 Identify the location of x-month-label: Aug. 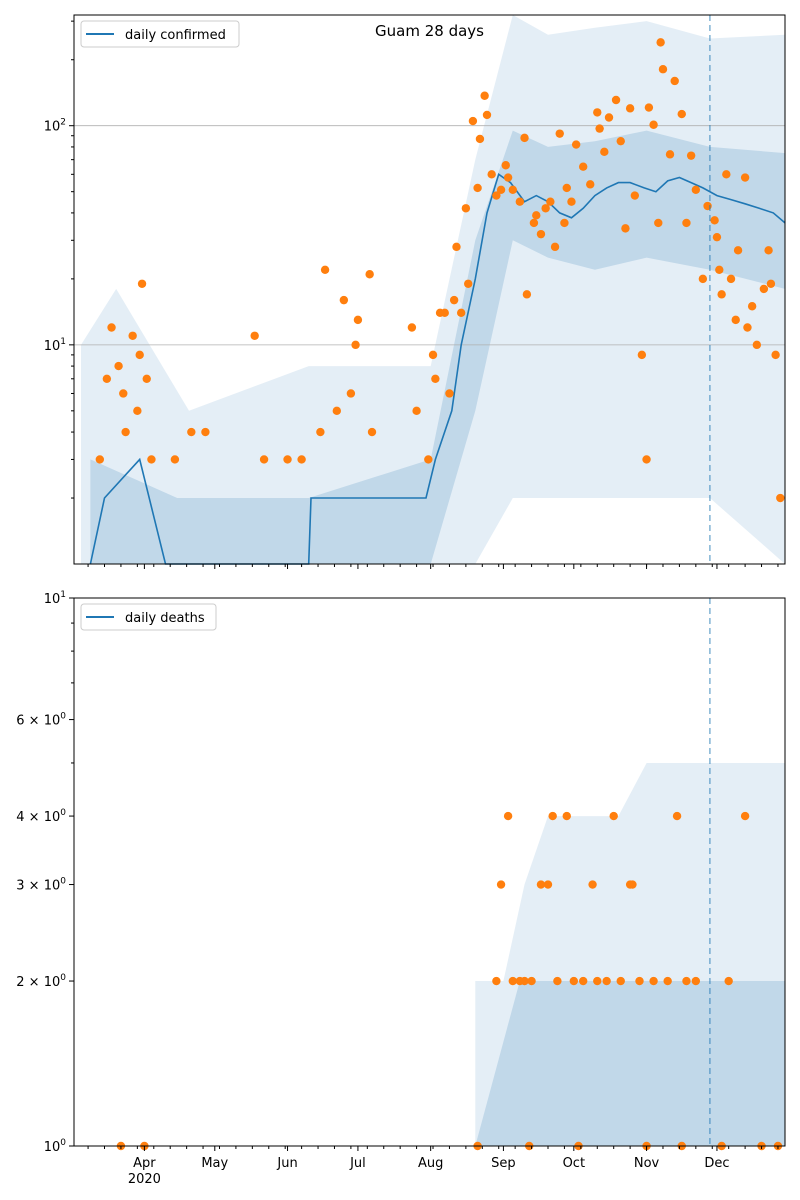
(430, 1163).